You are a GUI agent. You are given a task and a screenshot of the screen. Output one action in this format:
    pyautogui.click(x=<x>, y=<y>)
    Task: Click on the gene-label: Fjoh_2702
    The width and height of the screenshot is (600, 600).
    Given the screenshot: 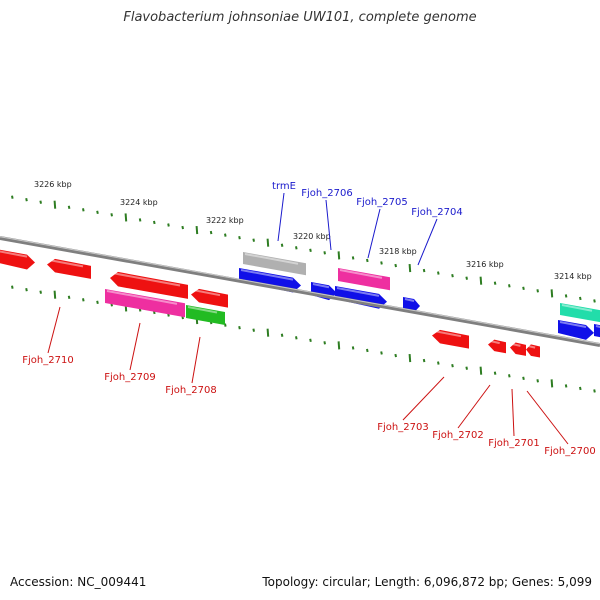 What is the action you would take?
    pyautogui.click(x=457, y=435)
    